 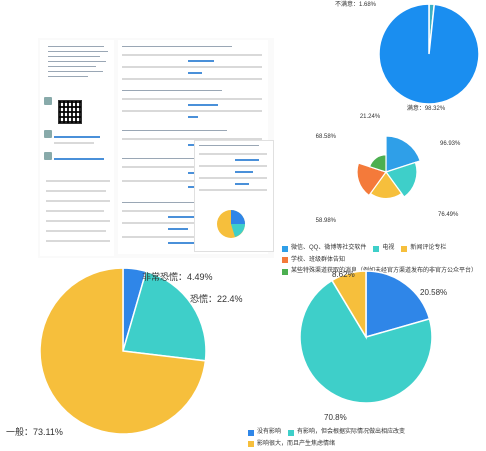 I want to click on legend-item: 影响很大，而且产生焦虑情绪, so click(x=291, y=444).